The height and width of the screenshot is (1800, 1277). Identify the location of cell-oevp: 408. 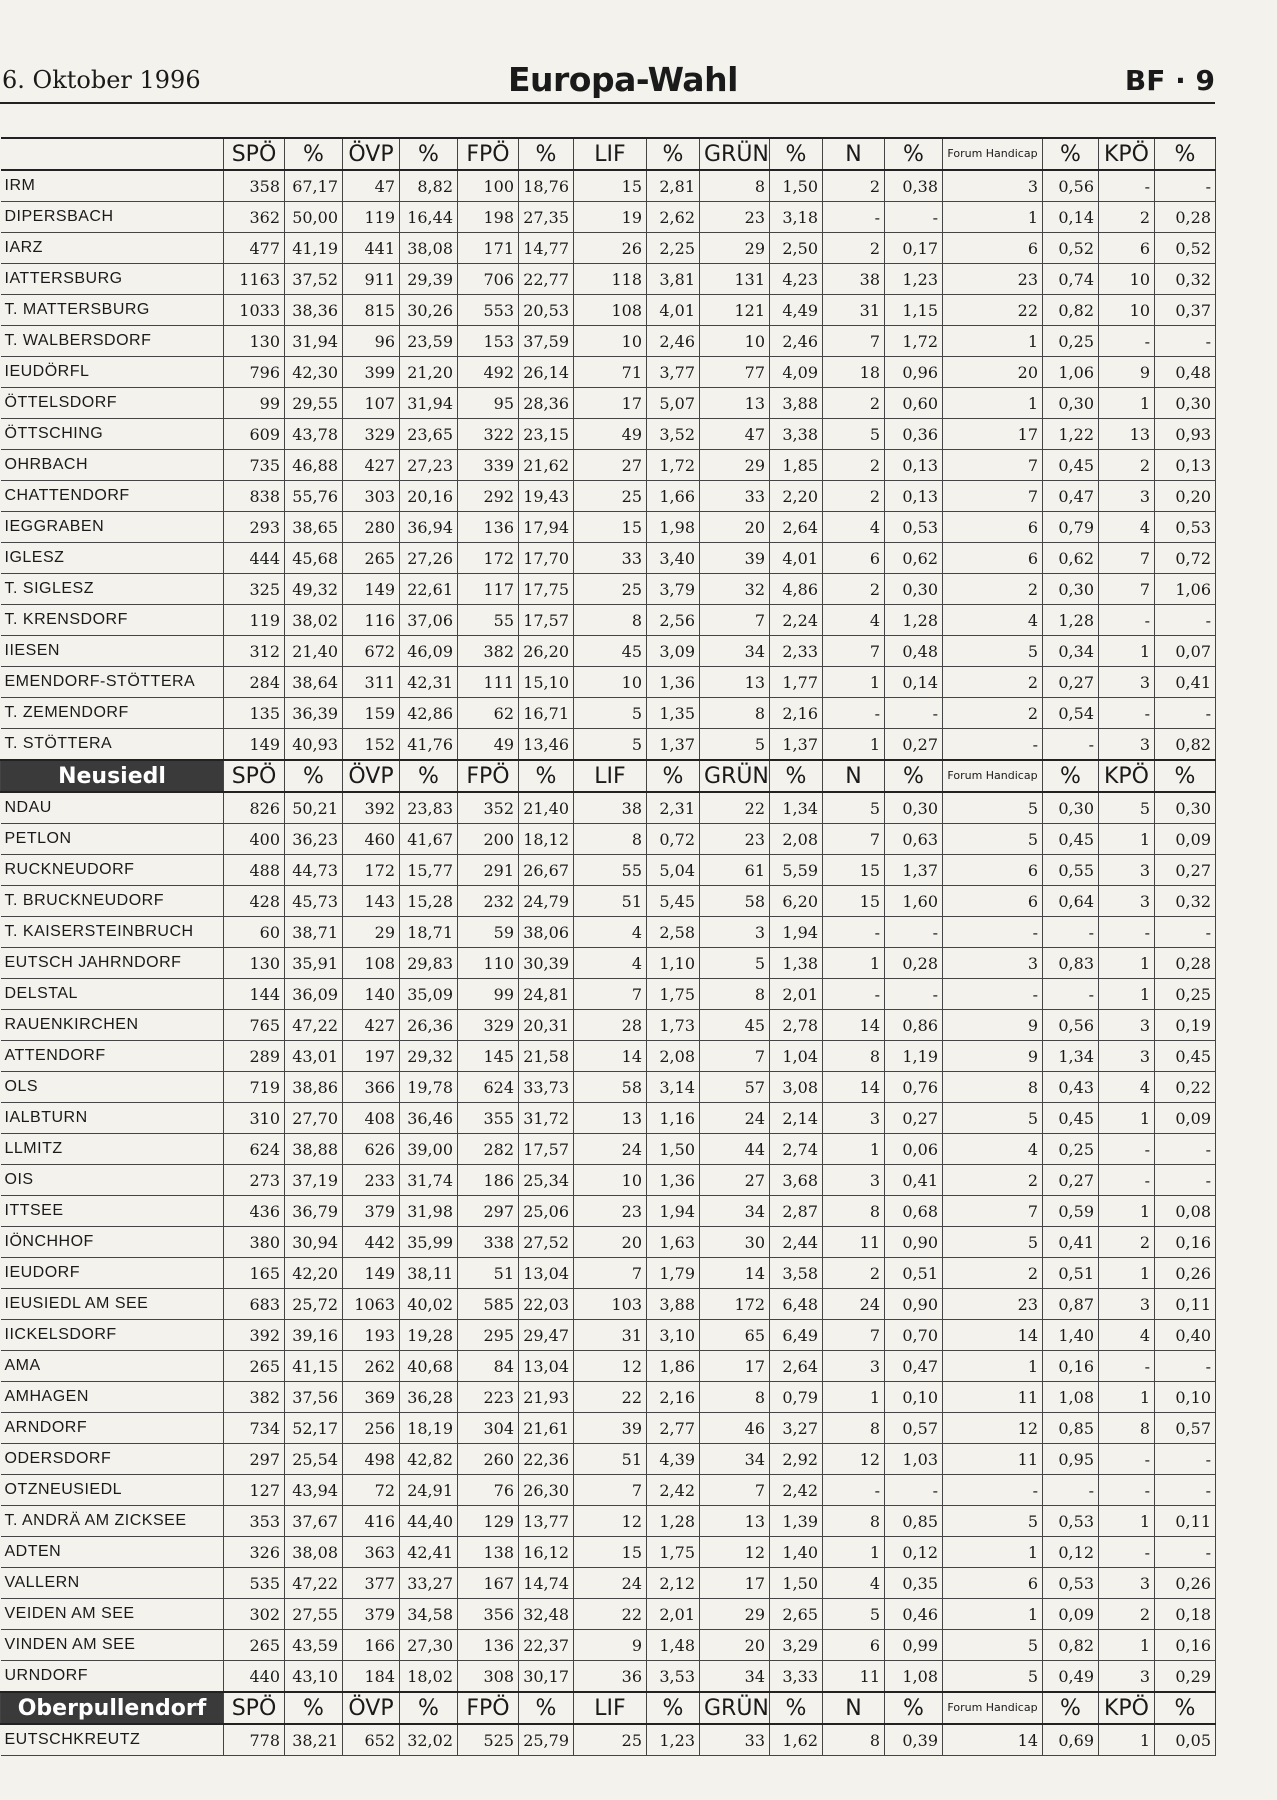
(371, 1118).